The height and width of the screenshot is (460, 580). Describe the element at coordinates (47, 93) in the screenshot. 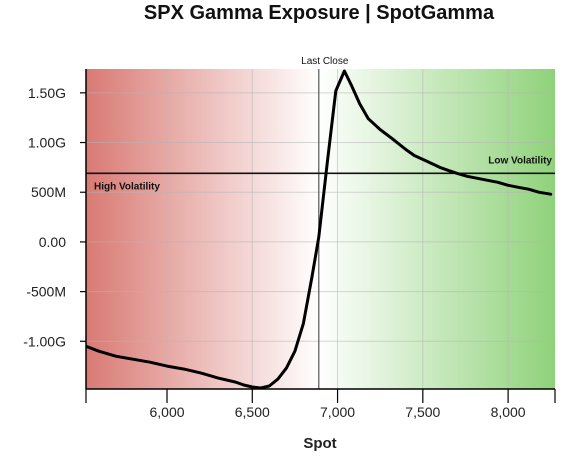

I see `y-tick-label: 1.50G` at that location.